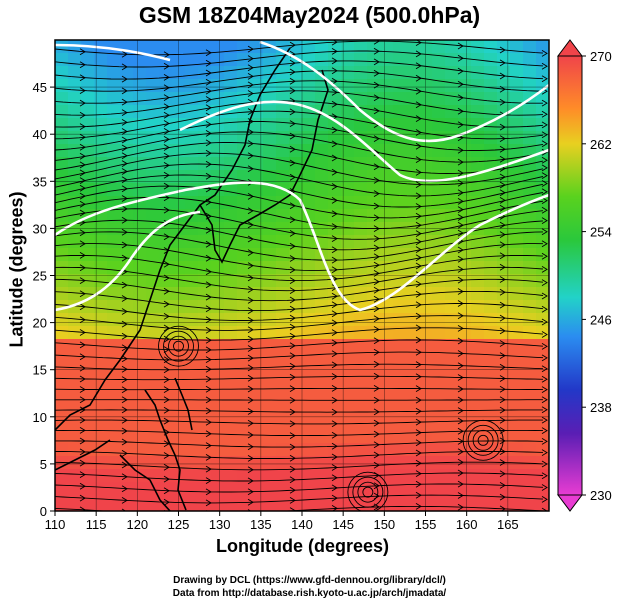 The height and width of the screenshot is (605, 619). Describe the element at coordinates (570, 275) in the screenshot. I see `colorbar-scale` at that location.